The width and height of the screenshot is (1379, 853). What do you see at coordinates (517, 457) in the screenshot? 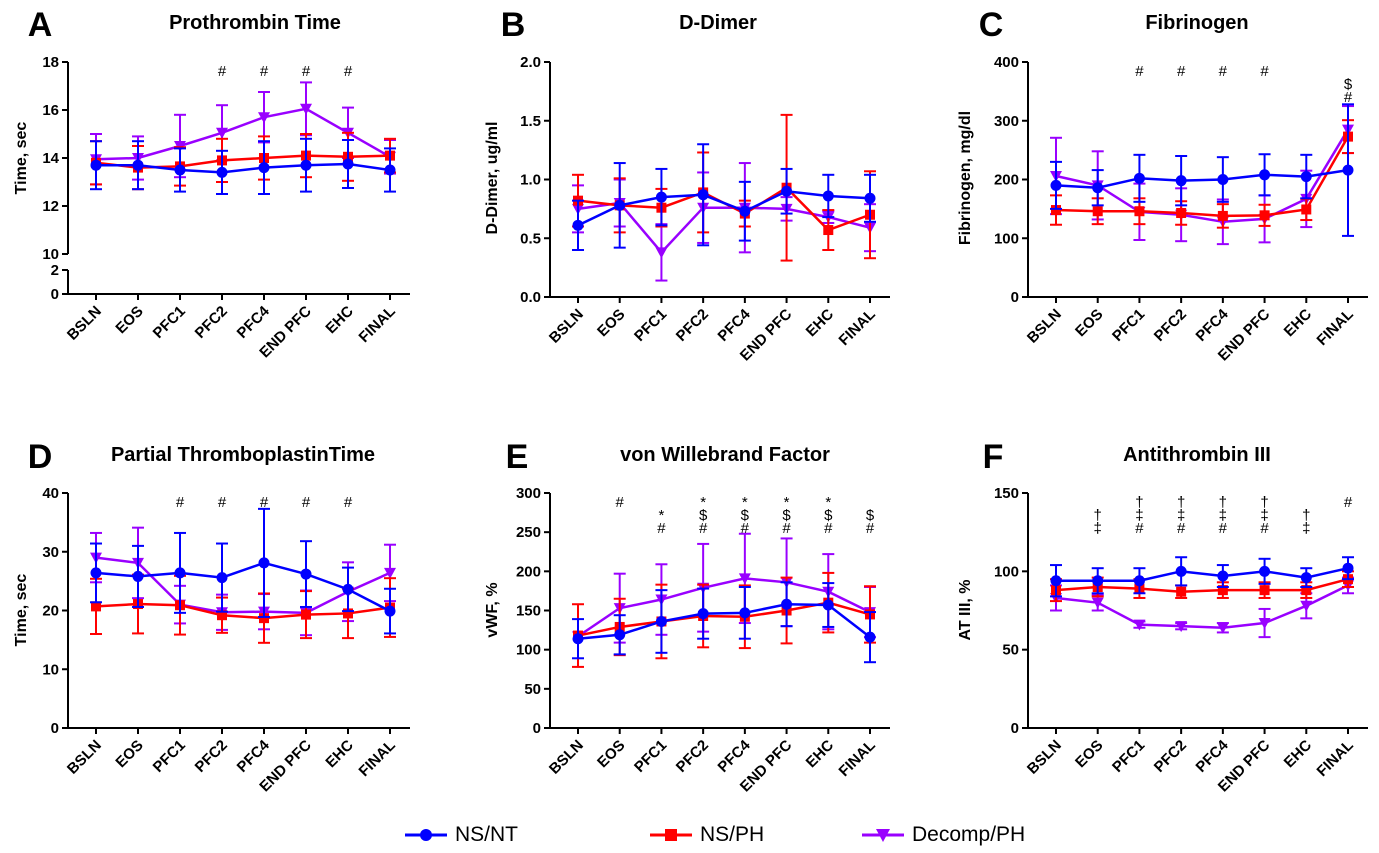
I see `panel-letter: E` at bounding box center [517, 457].